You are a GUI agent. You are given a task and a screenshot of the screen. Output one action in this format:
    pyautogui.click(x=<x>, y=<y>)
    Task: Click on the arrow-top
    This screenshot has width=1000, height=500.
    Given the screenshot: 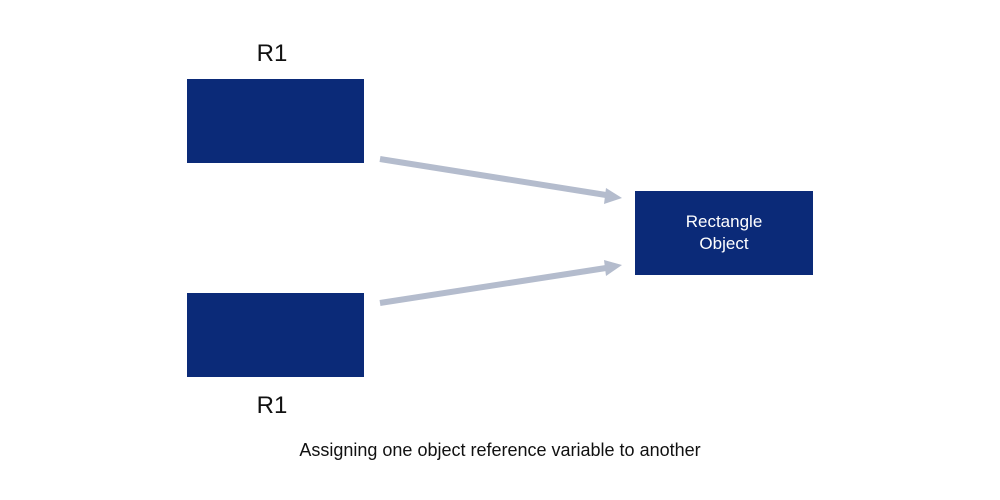 What is the action you would take?
    pyautogui.click(x=500, y=180)
    